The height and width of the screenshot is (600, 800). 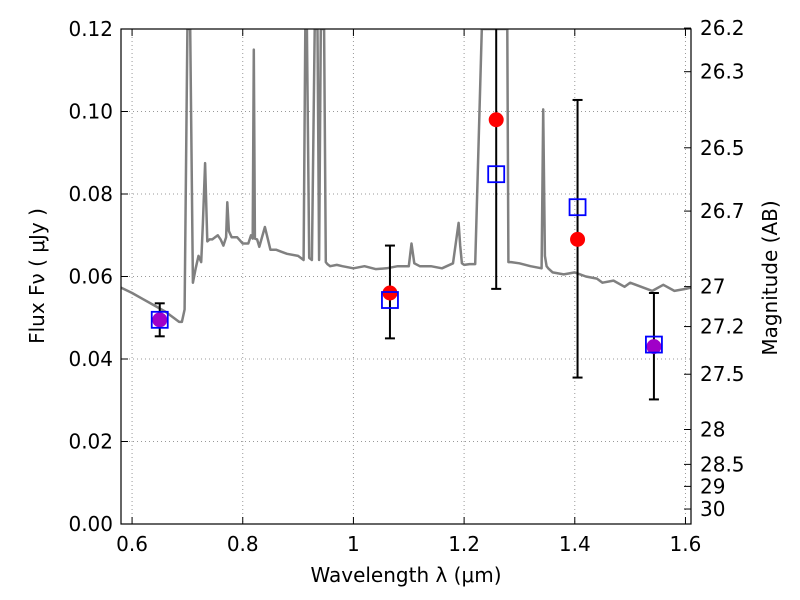 What do you see at coordinates (722, 211) in the screenshot?
I see `y2-tick-label: 26.7` at bounding box center [722, 211].